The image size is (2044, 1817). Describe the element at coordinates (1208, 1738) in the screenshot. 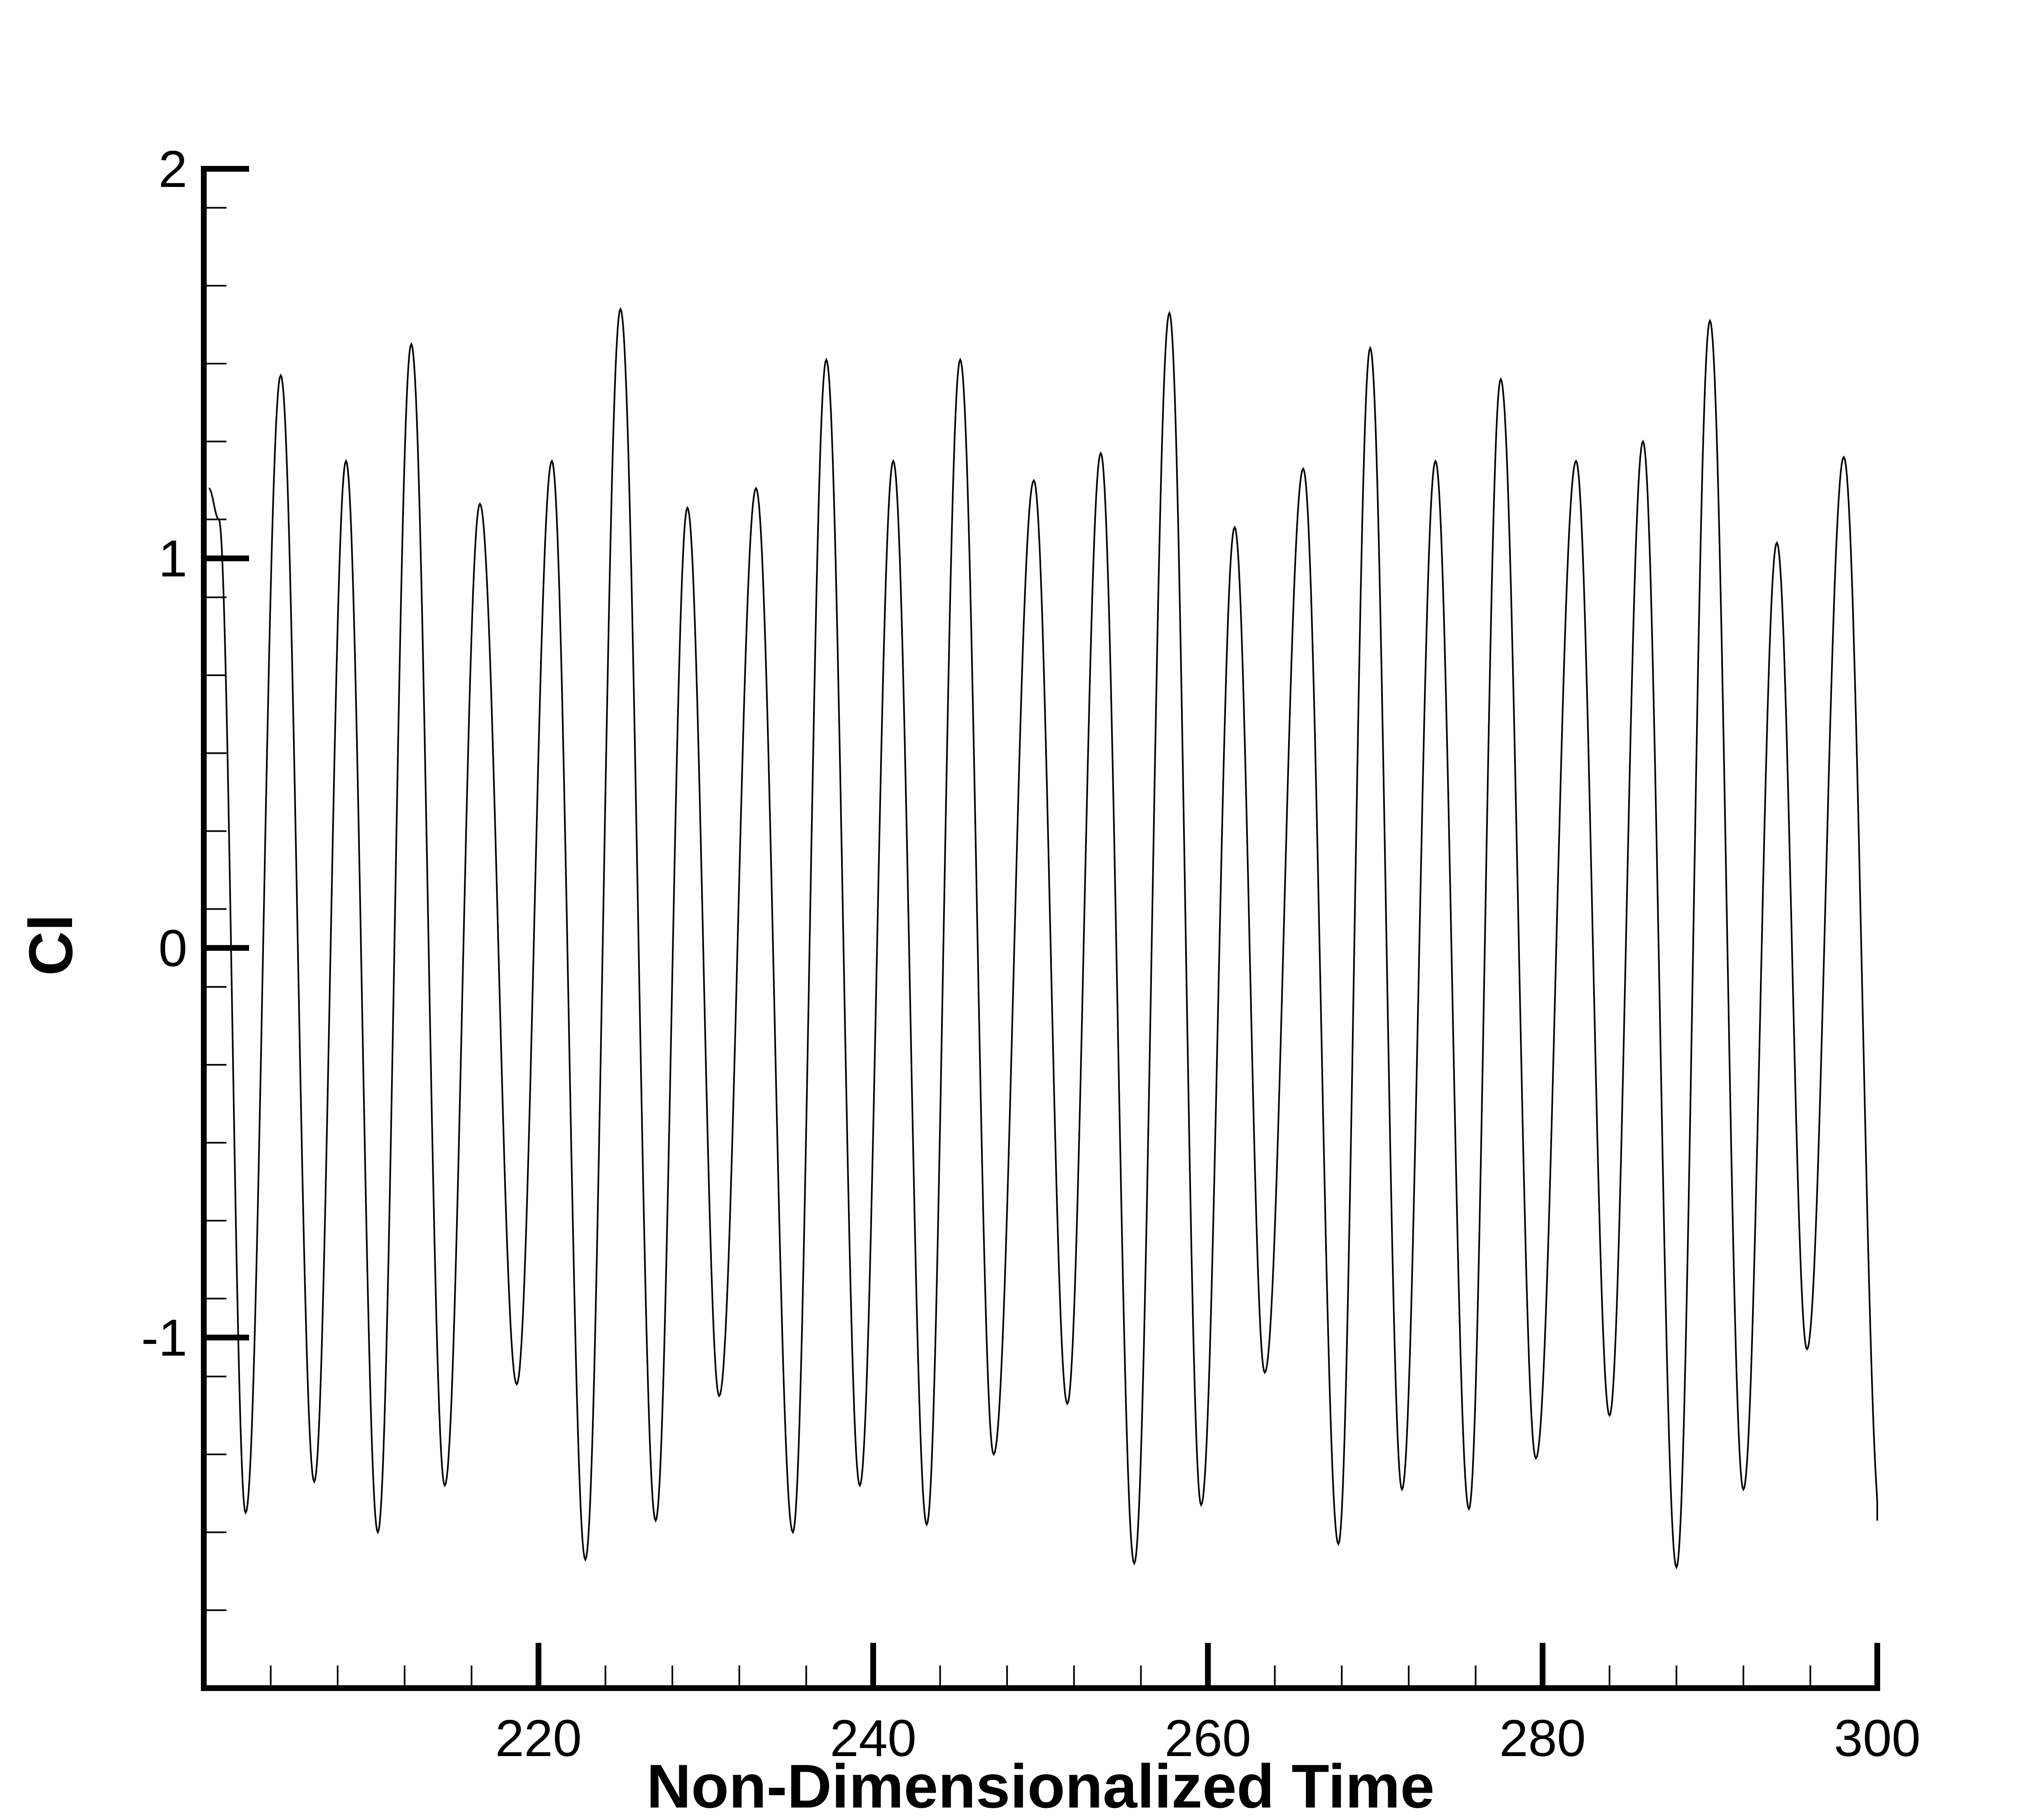

I see `x-tick-label: 260` at that location.